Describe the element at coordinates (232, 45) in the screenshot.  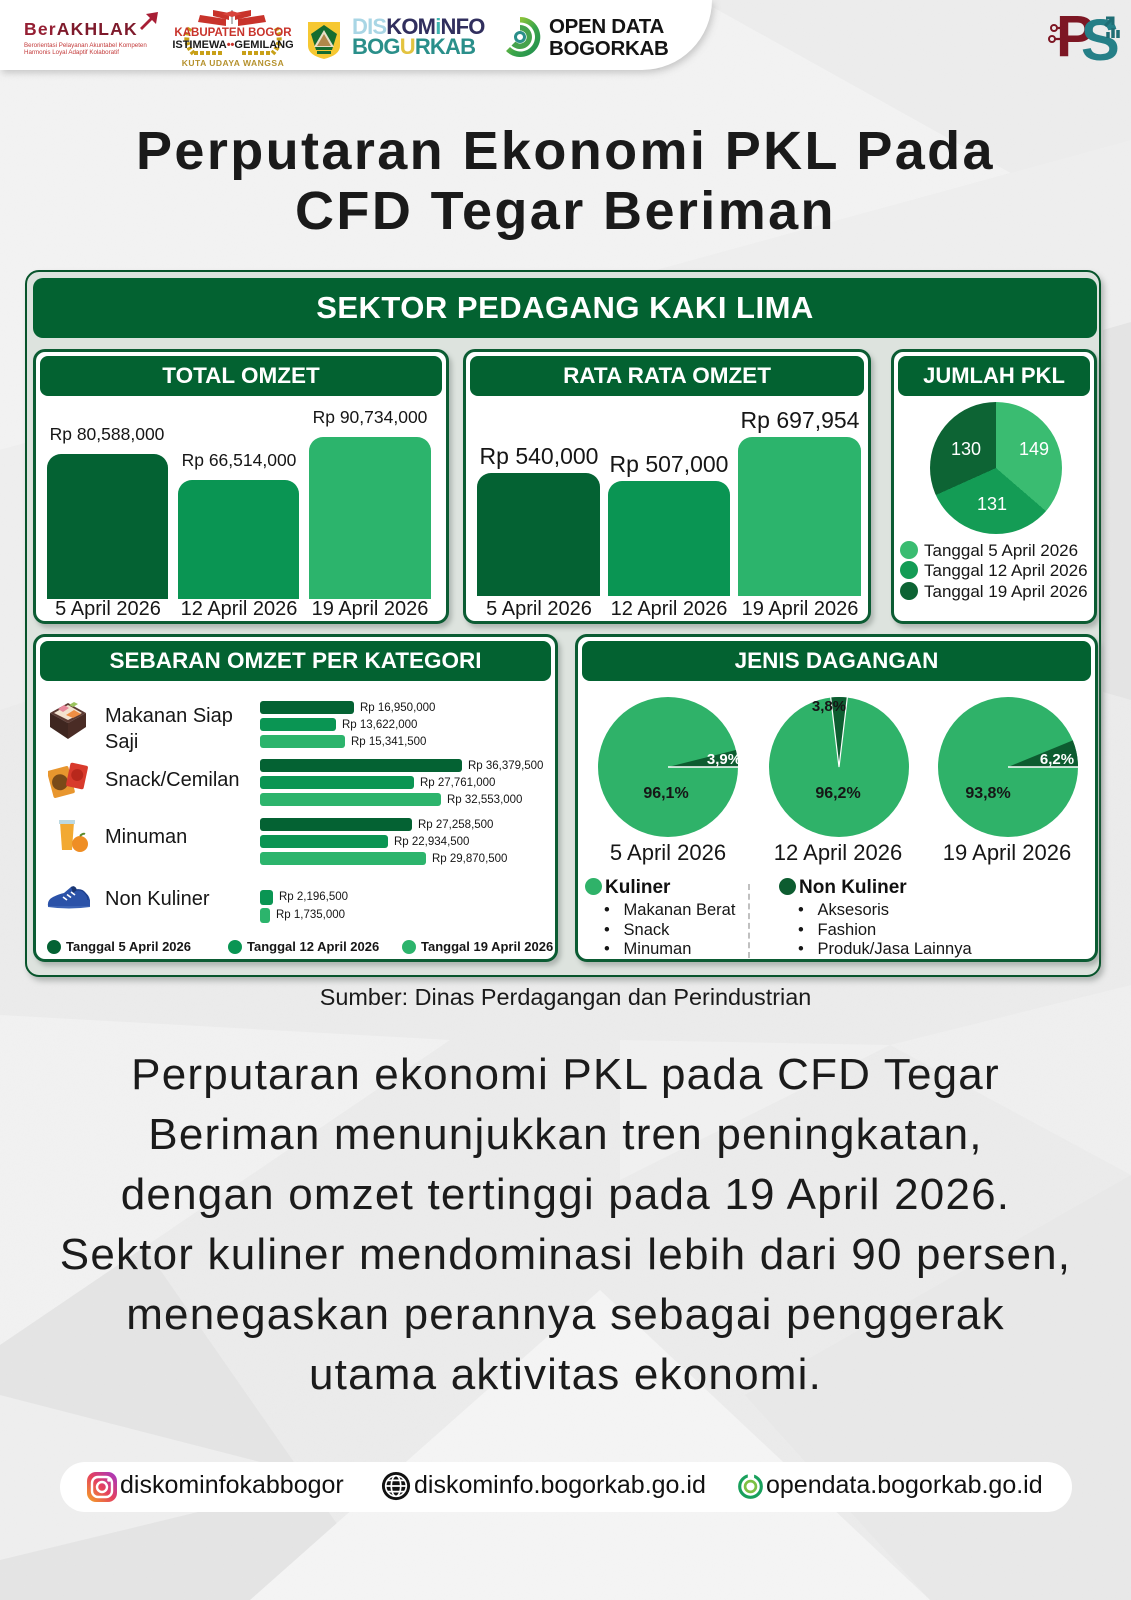
I see `svg-text: ISTIMEWA••GEMILANG` at that location.